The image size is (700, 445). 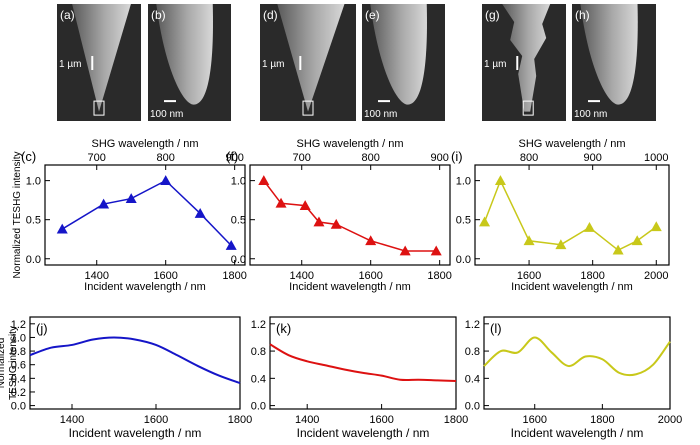 I want to click on scale-bar-label: 1 µm, so click(x=495, y=64).